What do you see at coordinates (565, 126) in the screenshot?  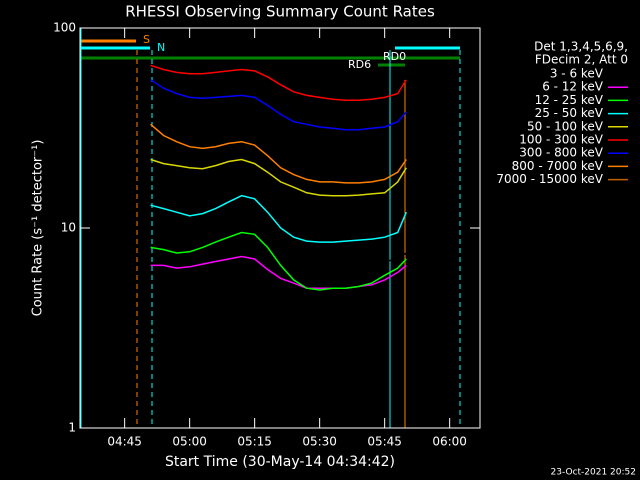 I see `legend-label: 50 - 100 keV` at bounding box center [565, 126].